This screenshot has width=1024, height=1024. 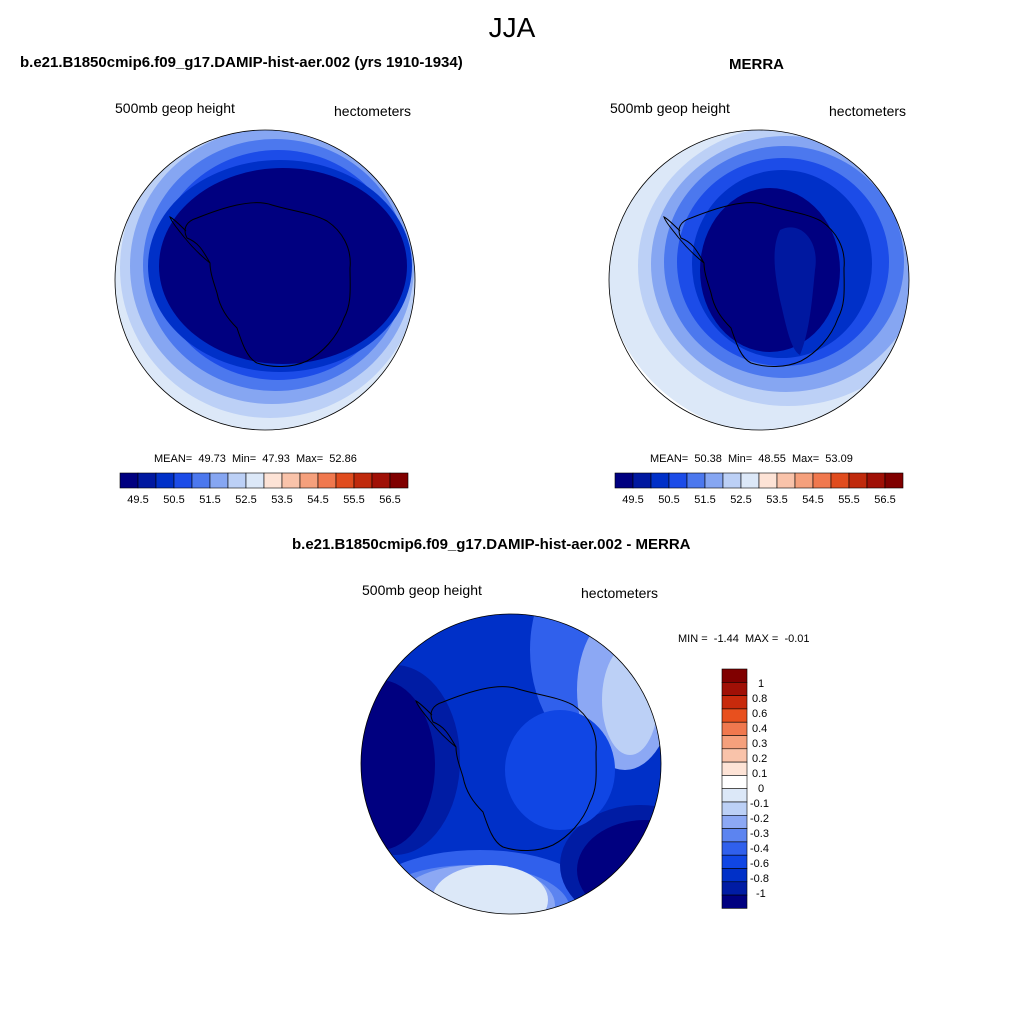 What do you see at coordinates (759, 834) in the screenshot?
I see `diff-tick: -0.3` at bounding box center [759, 834].